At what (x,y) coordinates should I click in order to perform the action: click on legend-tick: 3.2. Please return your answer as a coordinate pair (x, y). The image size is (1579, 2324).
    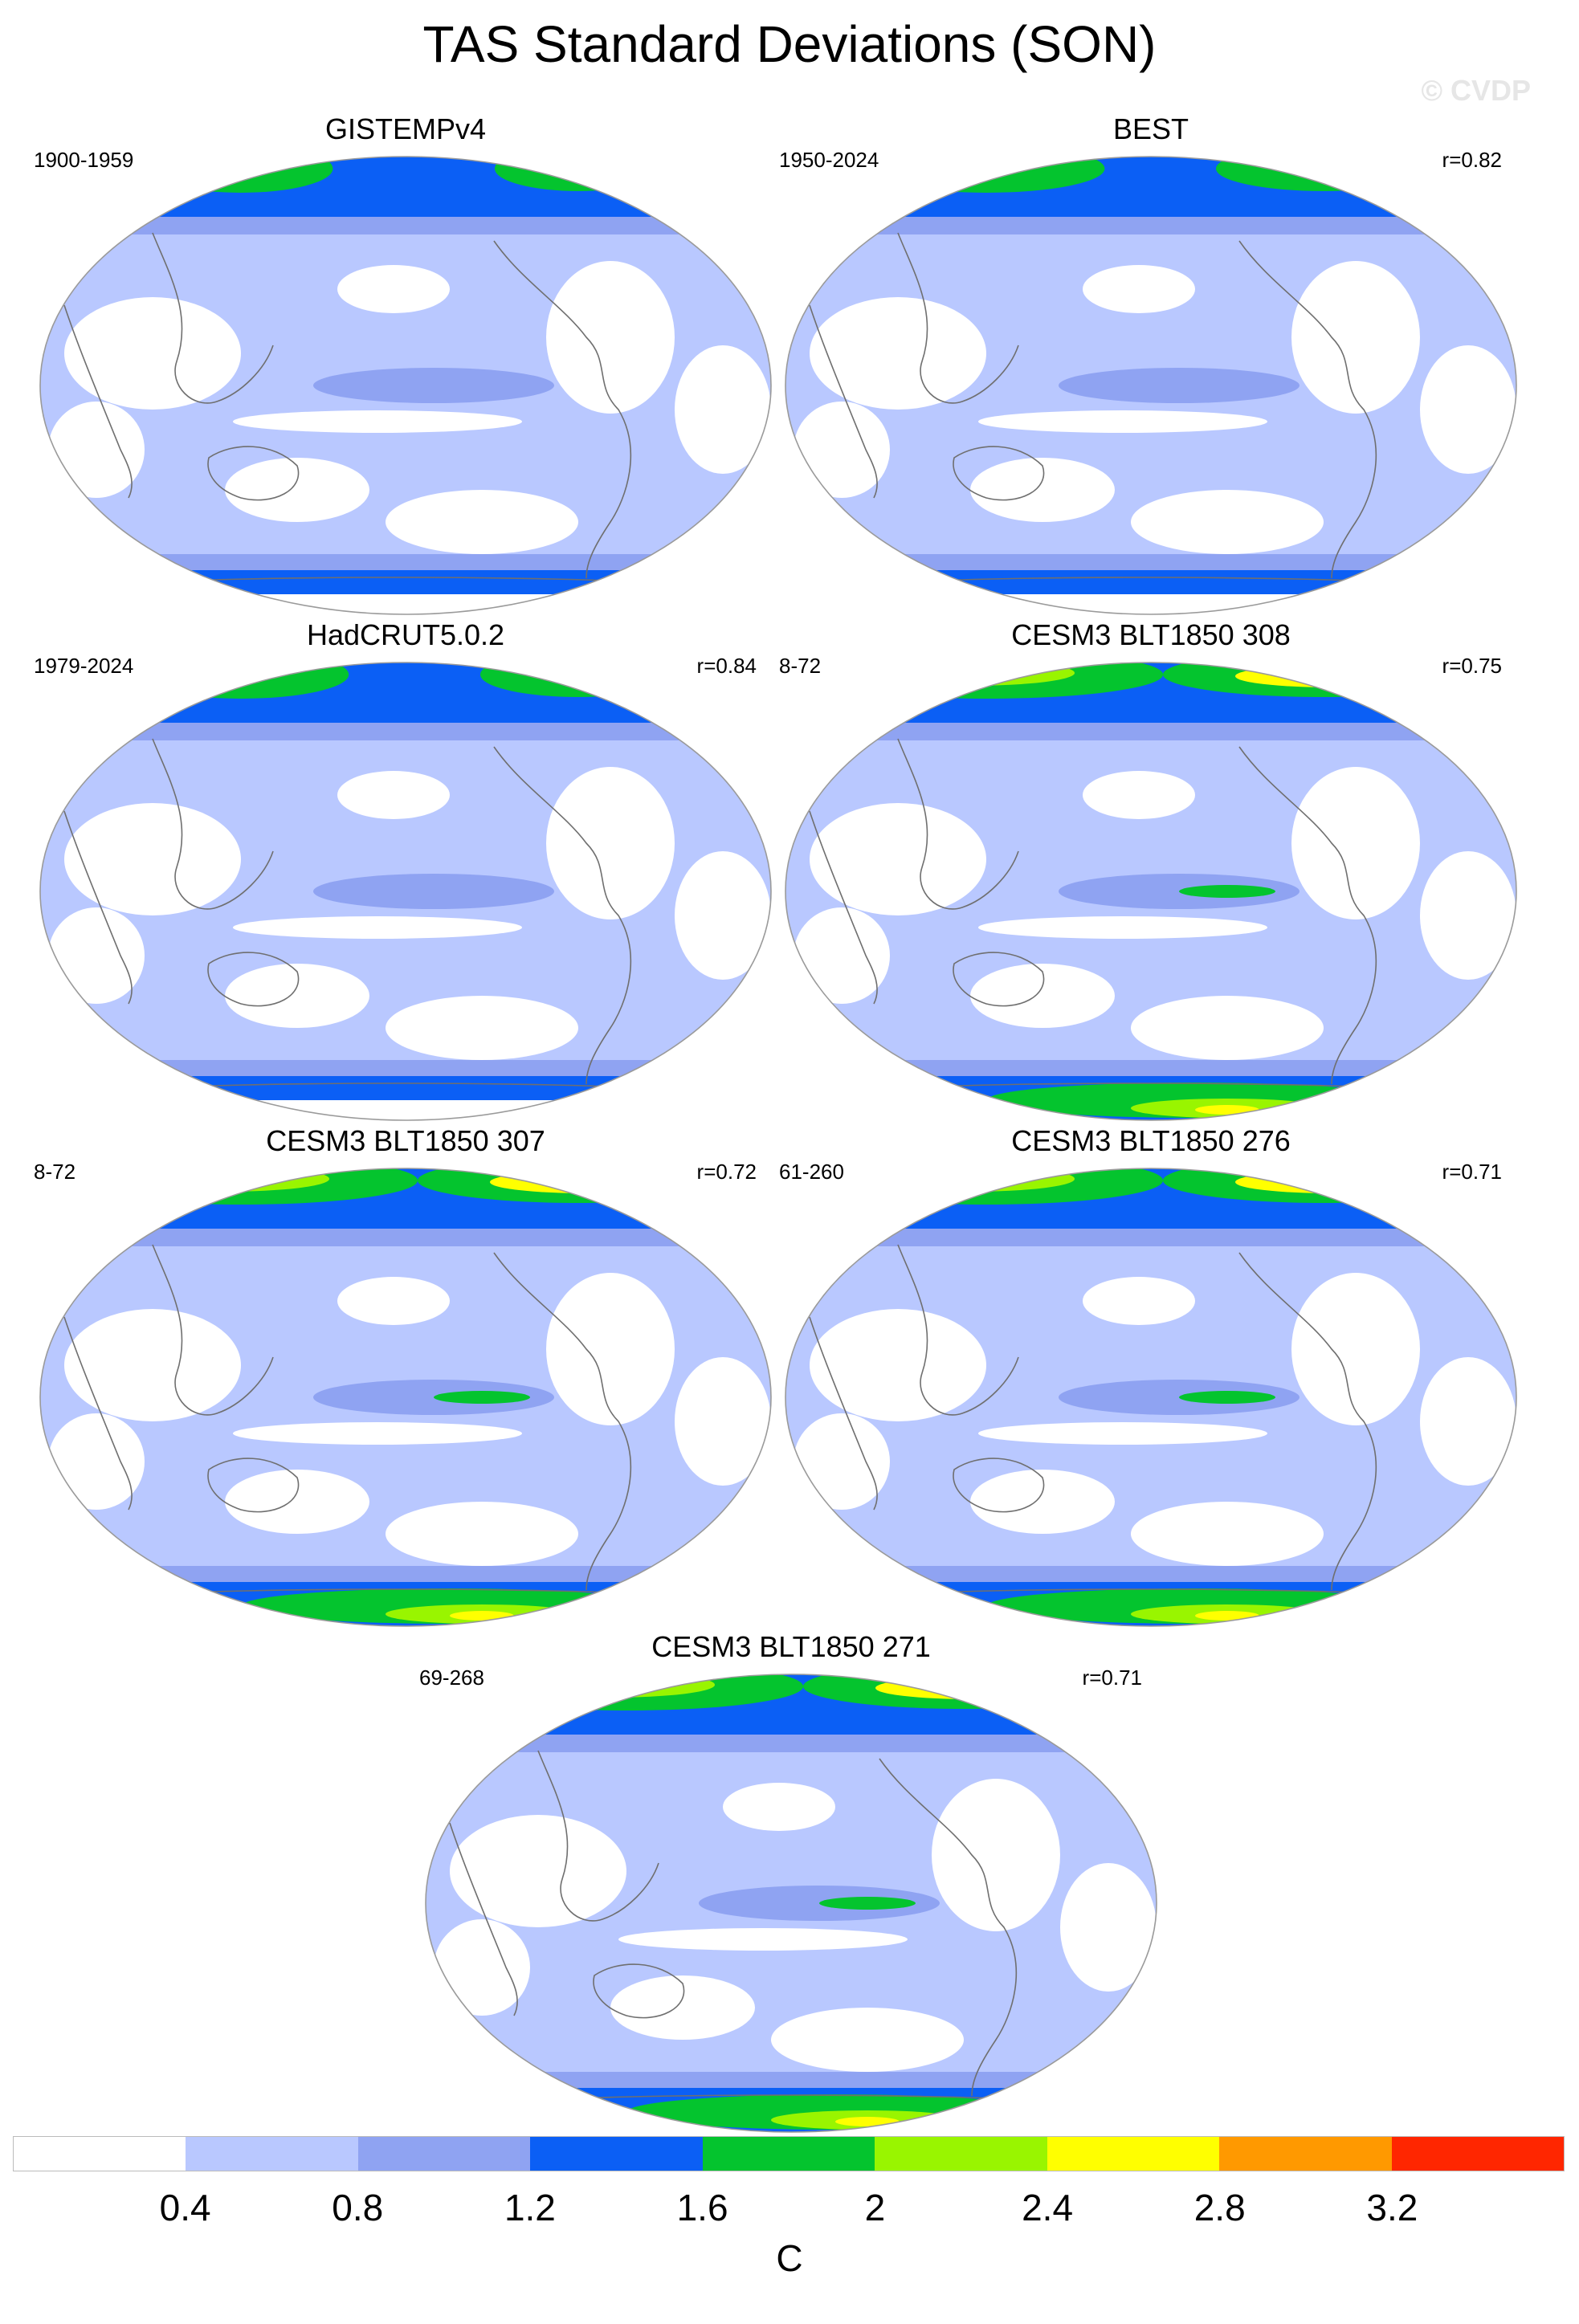
    Looking at the image, I should click on (1392, 2208).